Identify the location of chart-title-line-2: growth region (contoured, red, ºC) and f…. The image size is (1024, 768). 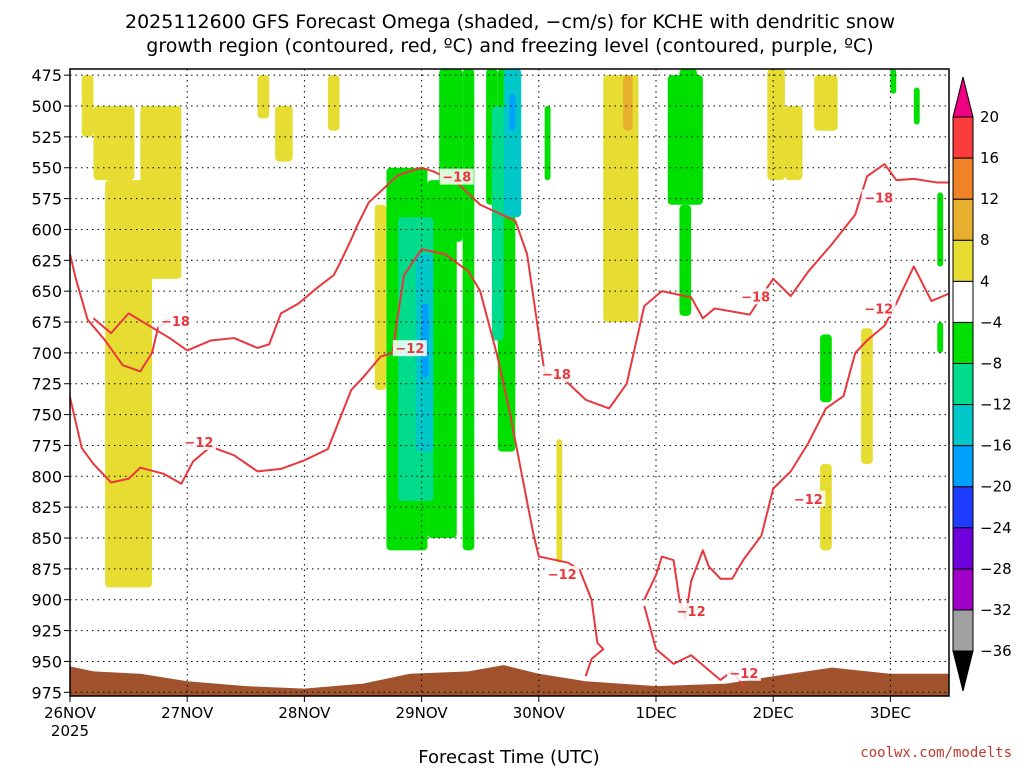
(509, 46).